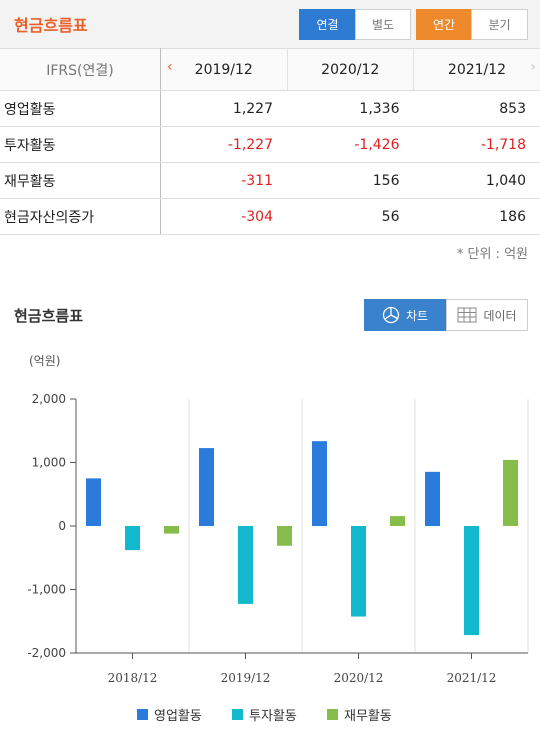 The height and width of the screenshot is (732, 540). I want to click on x-tick-label: 2021/12, so click(472, 678).